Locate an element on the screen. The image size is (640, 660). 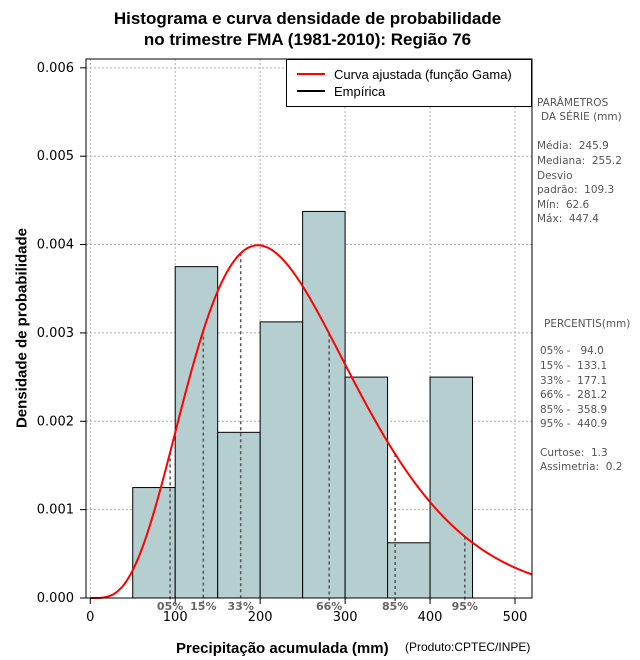
y-tick-label: 0.004 is located at coordinates (55, 245).